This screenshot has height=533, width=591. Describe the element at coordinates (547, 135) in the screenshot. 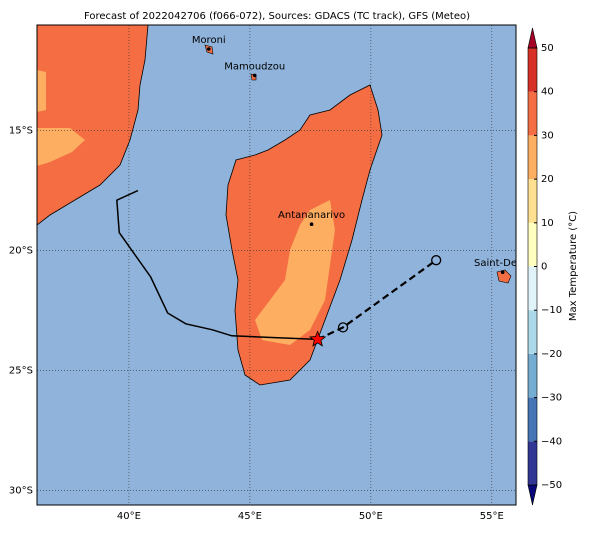

I see `colorbar-tick-label: 30` at that location.